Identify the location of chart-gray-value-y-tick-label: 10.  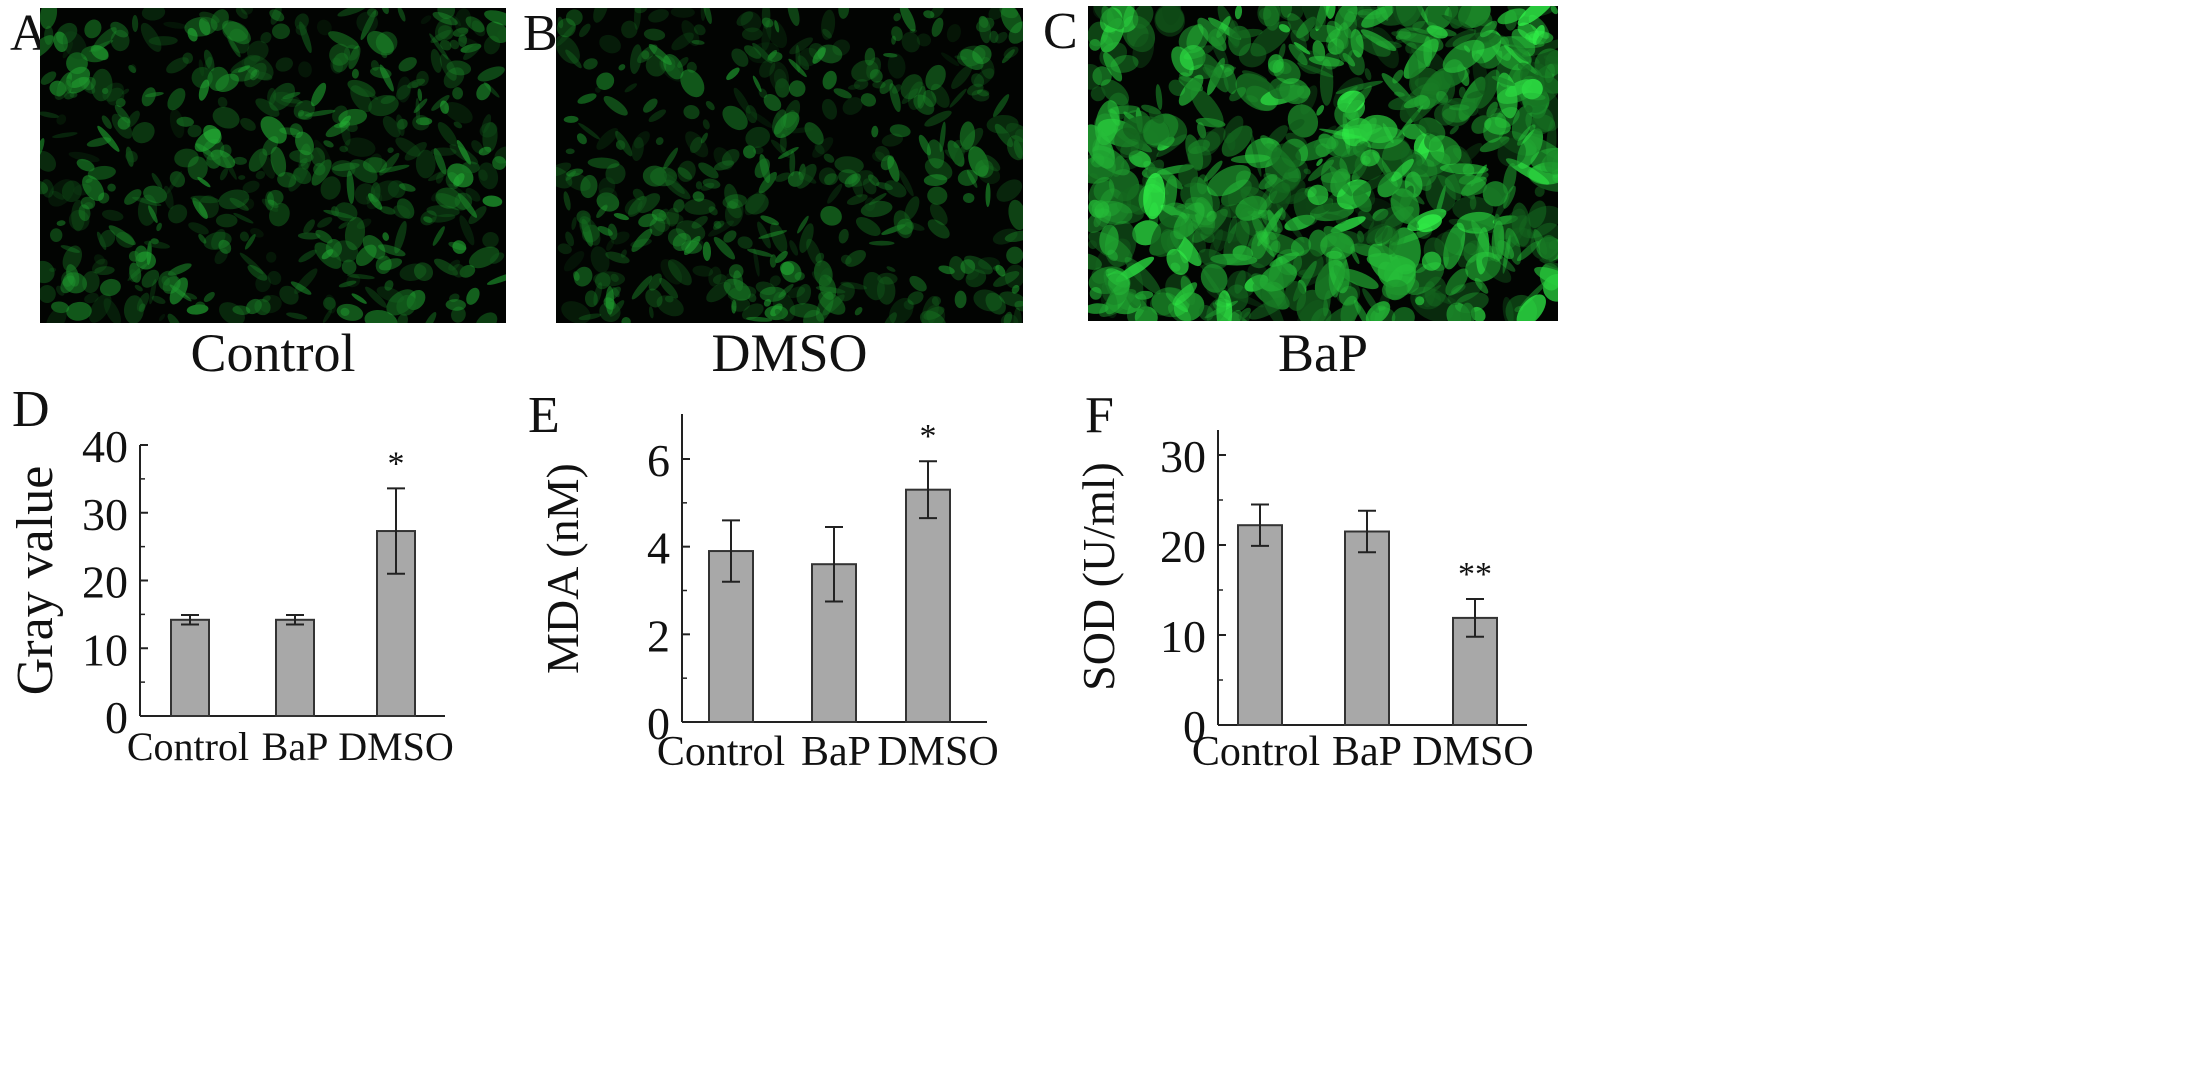
(105, 649).